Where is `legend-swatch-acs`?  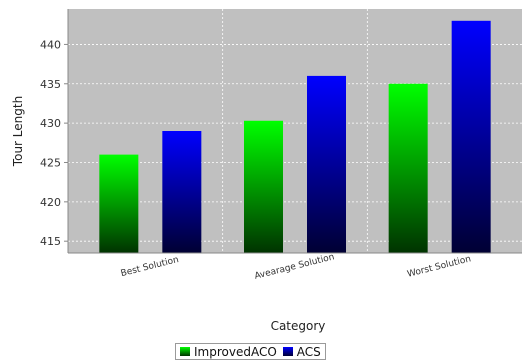
legend-swatch-acs is located at coordinates (287, 351).